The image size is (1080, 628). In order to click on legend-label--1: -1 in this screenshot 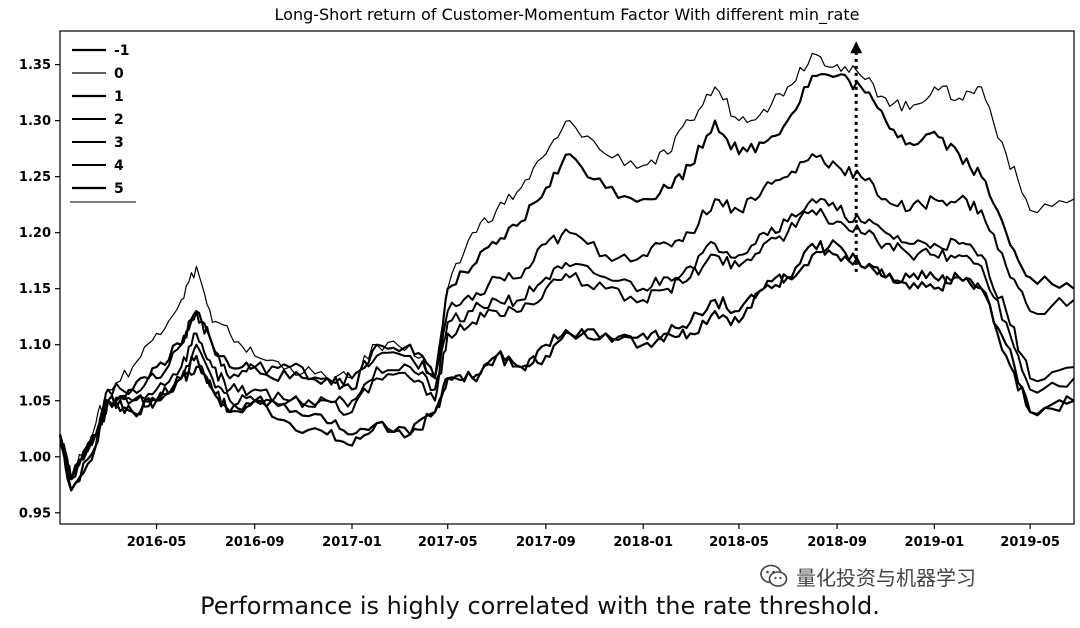, I will do `click(122, 51)`.